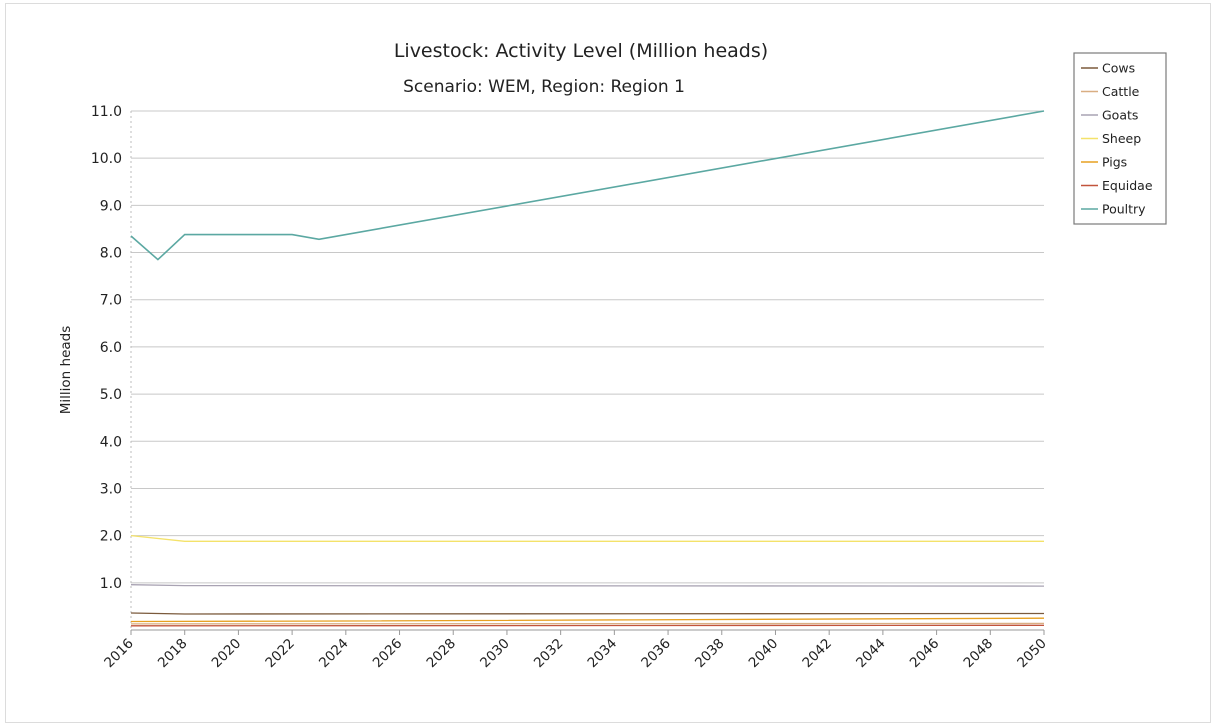 This screenshot has width=1216, height=728. Describe the element at coordinates (1120, 115) in the screenshot. I see `legend-label-goats: Goats` at that location.